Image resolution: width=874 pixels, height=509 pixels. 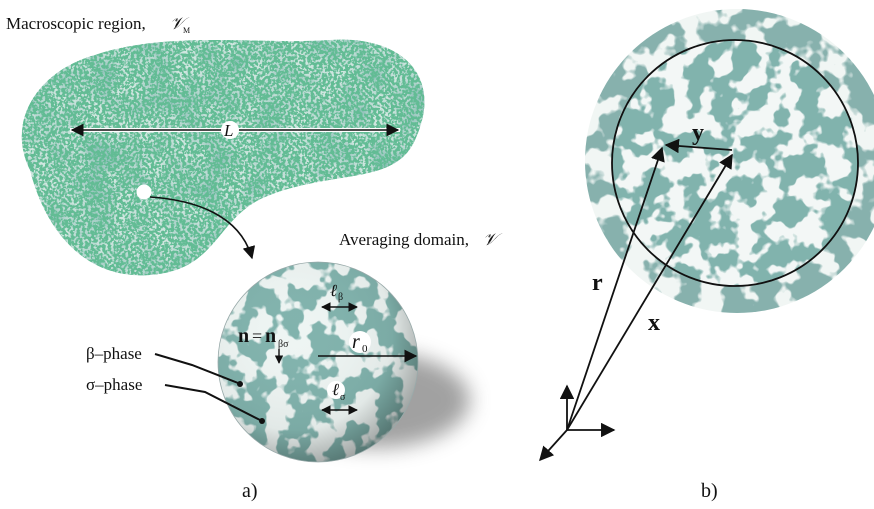 What do you see at coordinates (365, 349) in the screenshot?
I see `radius-sub: 0` at bounding box center [365, 349].